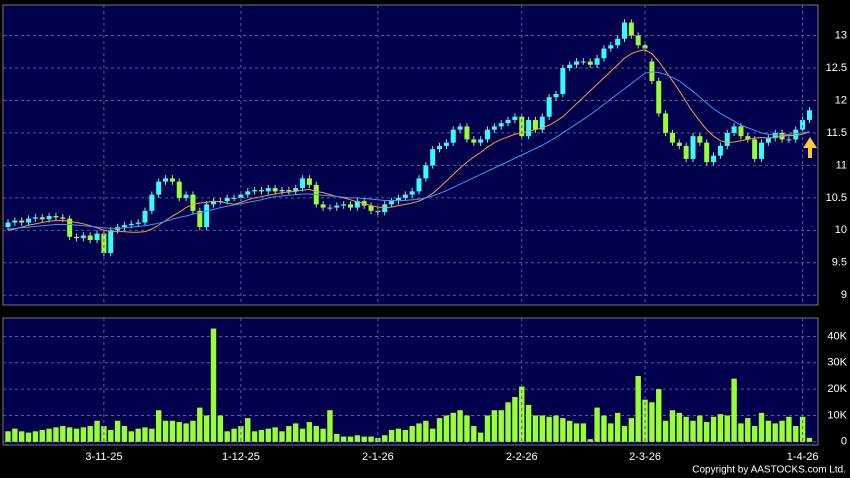 The width and height of the screenshot is (850, 478). What do you see at coordinates (841, 100) in the screenshot?
I see `y-tick-label: 12` at bounding box center [841, 100].